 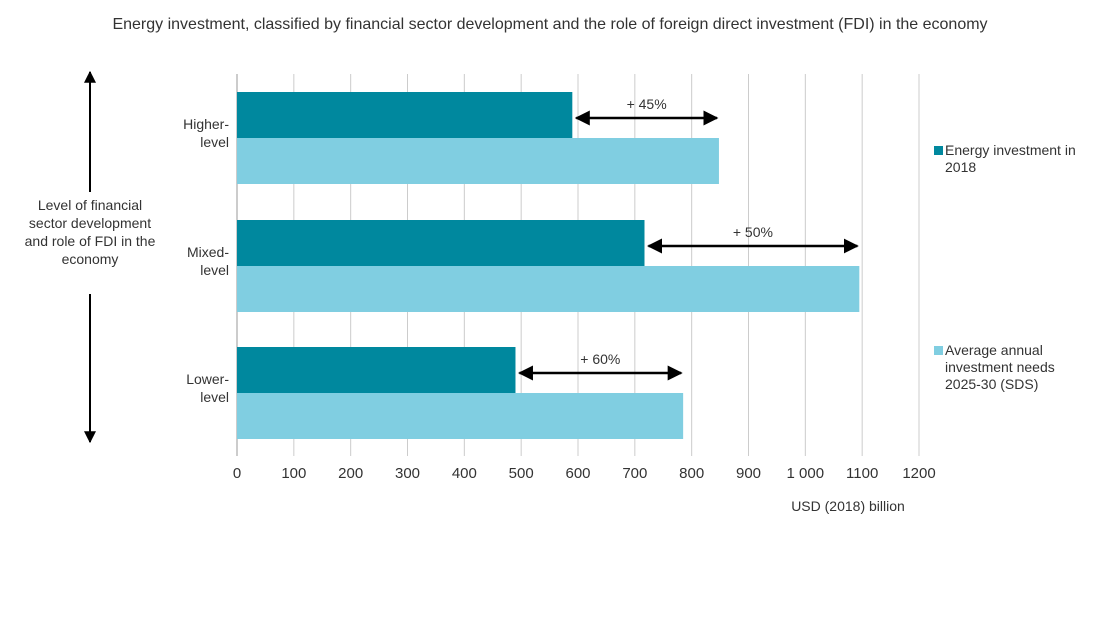 What do you see at coordinates (214, 142) in the screenshot?
I see `category-label-0-line-1: level` at bounding box center [214, 142].